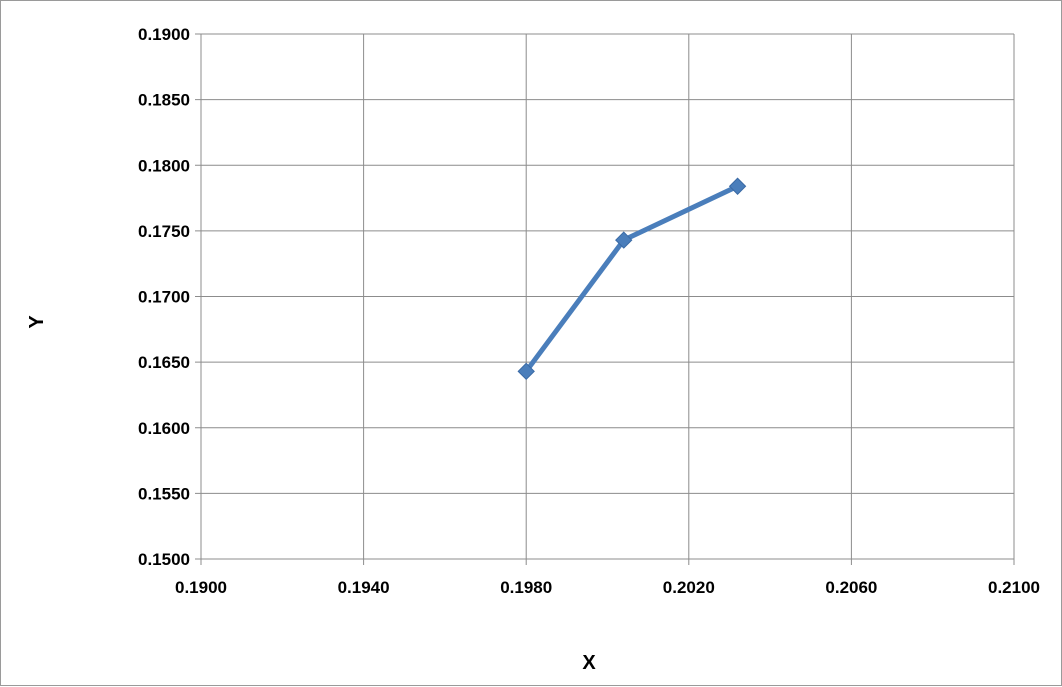  I want to click on x-tick-label: 0.2020, so click(689, 587).